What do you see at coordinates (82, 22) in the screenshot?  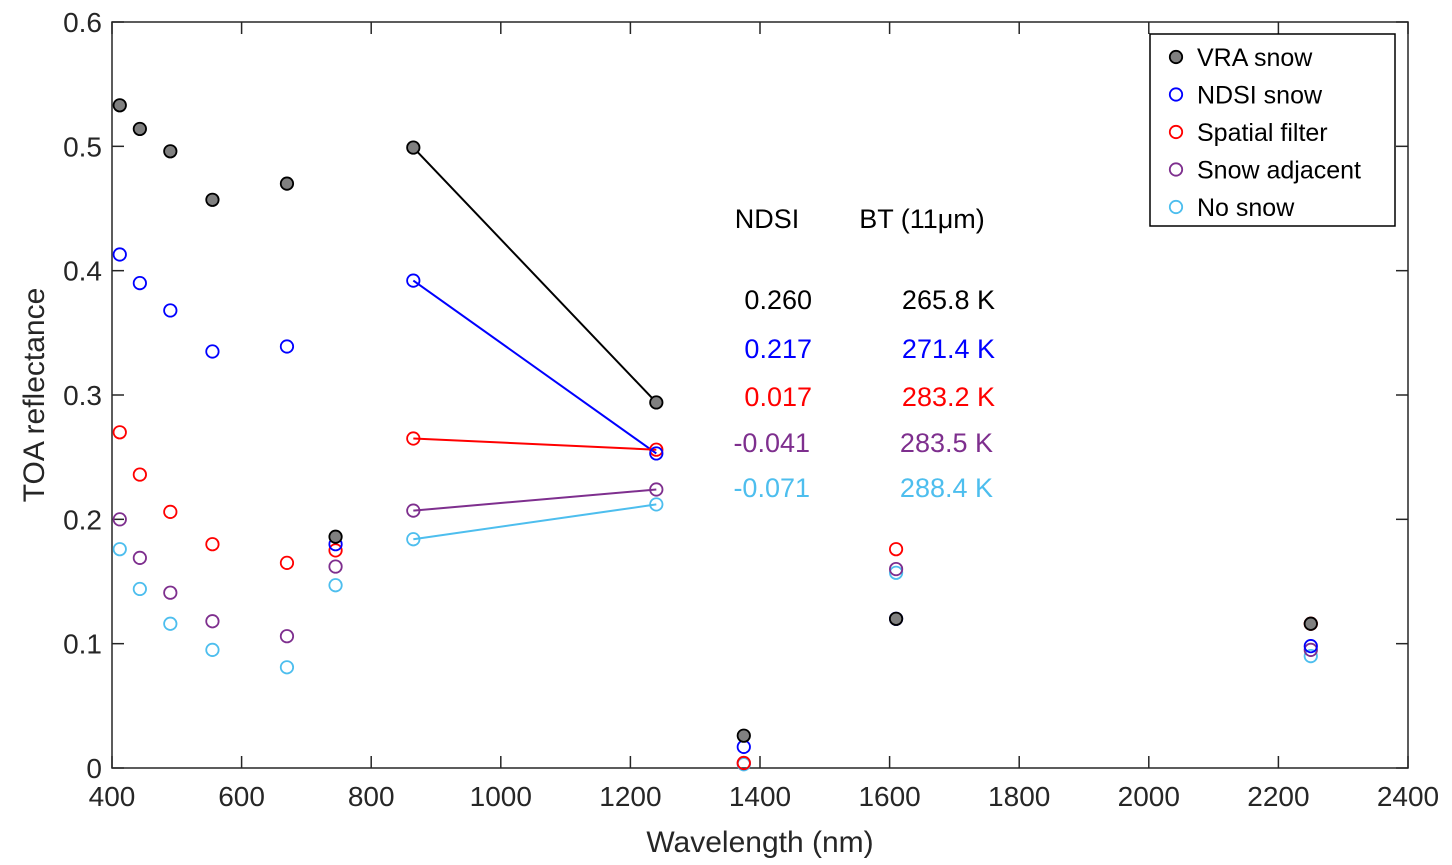 I see `y-tick-label: 0.6` at bounding box center [82, 22].